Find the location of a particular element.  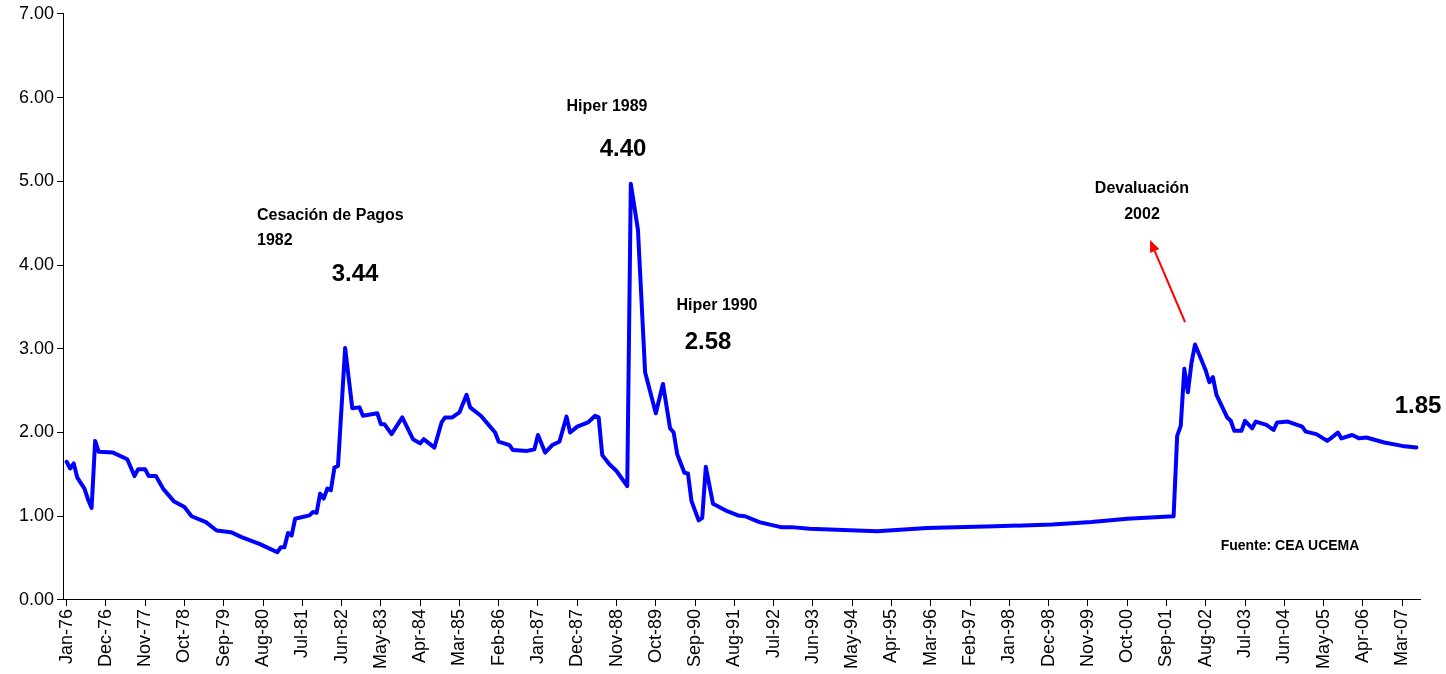

x-tick-label: Apr-84 is located at coordinates (419, 636).